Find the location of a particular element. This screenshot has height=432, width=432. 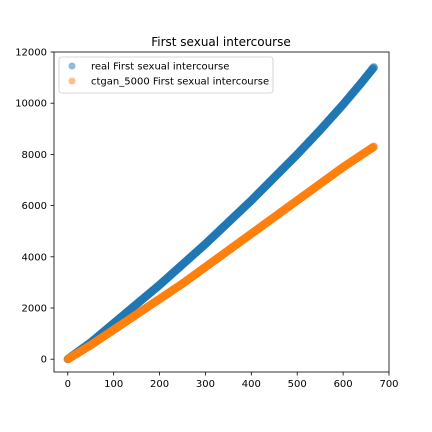

x-tick-label: 400 is located at coordinates (251, 384).